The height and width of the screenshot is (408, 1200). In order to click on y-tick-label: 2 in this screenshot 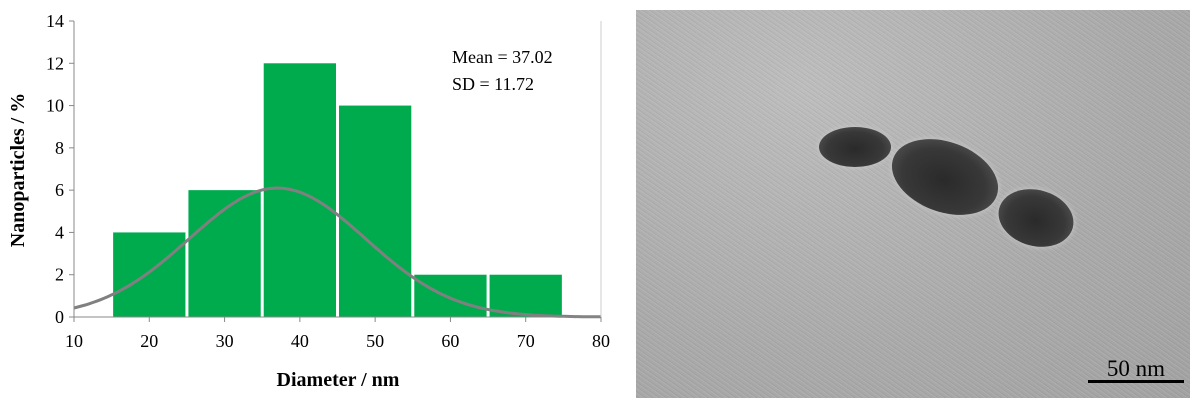, I will do `click(59, 275)`.